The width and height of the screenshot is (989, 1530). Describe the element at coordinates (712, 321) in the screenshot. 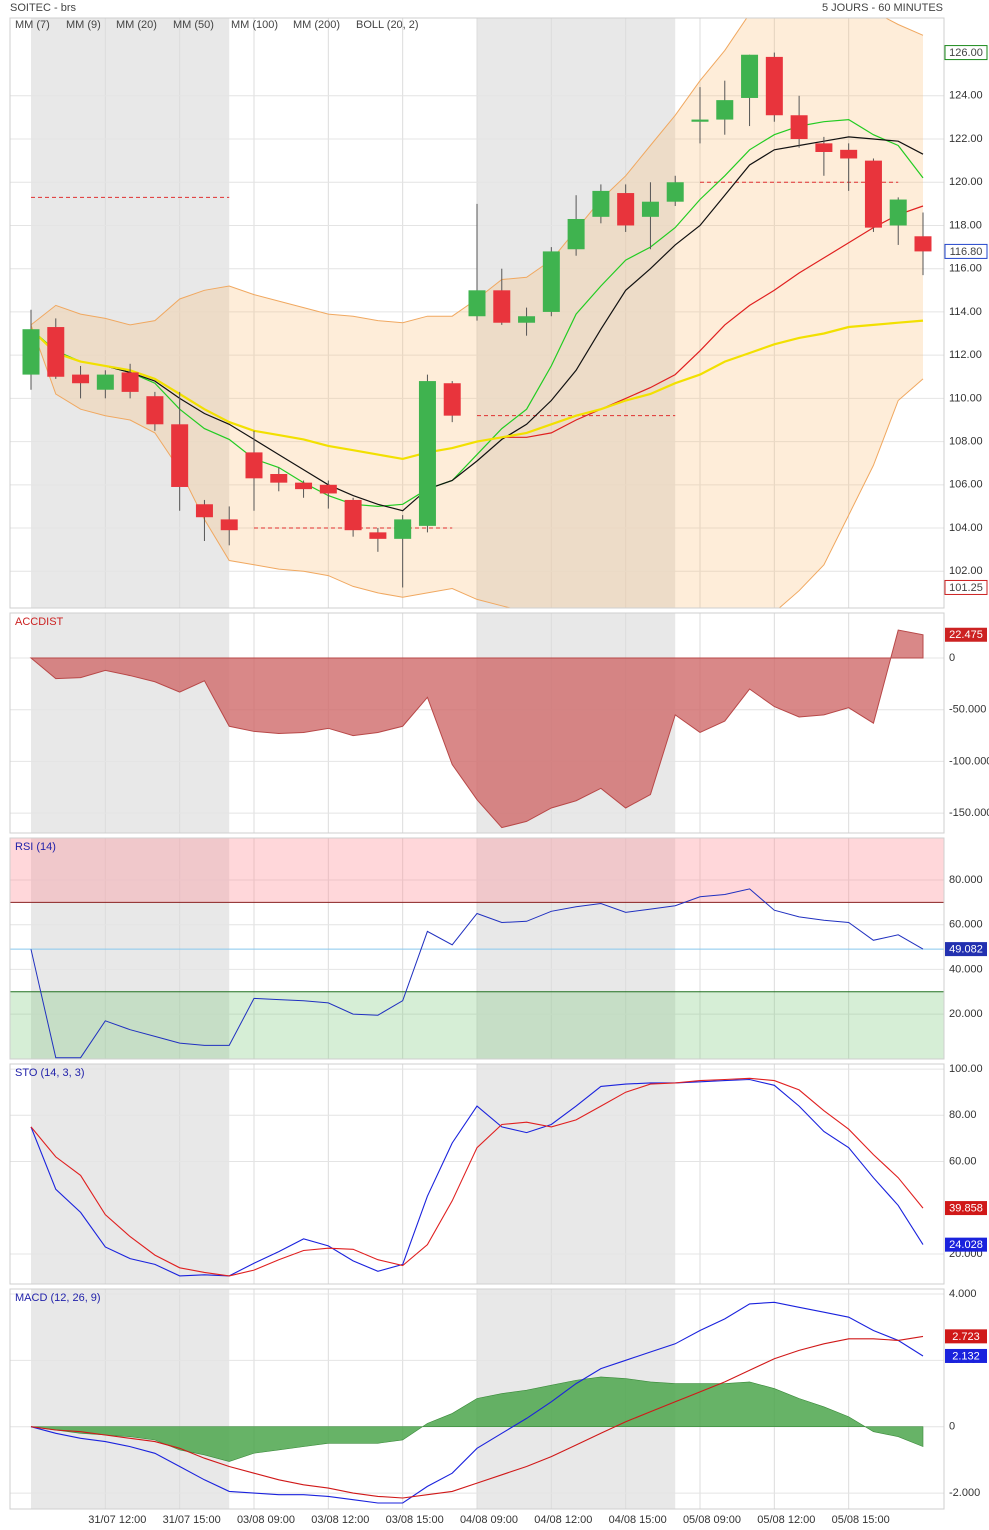

I see `moving-average` at that location.